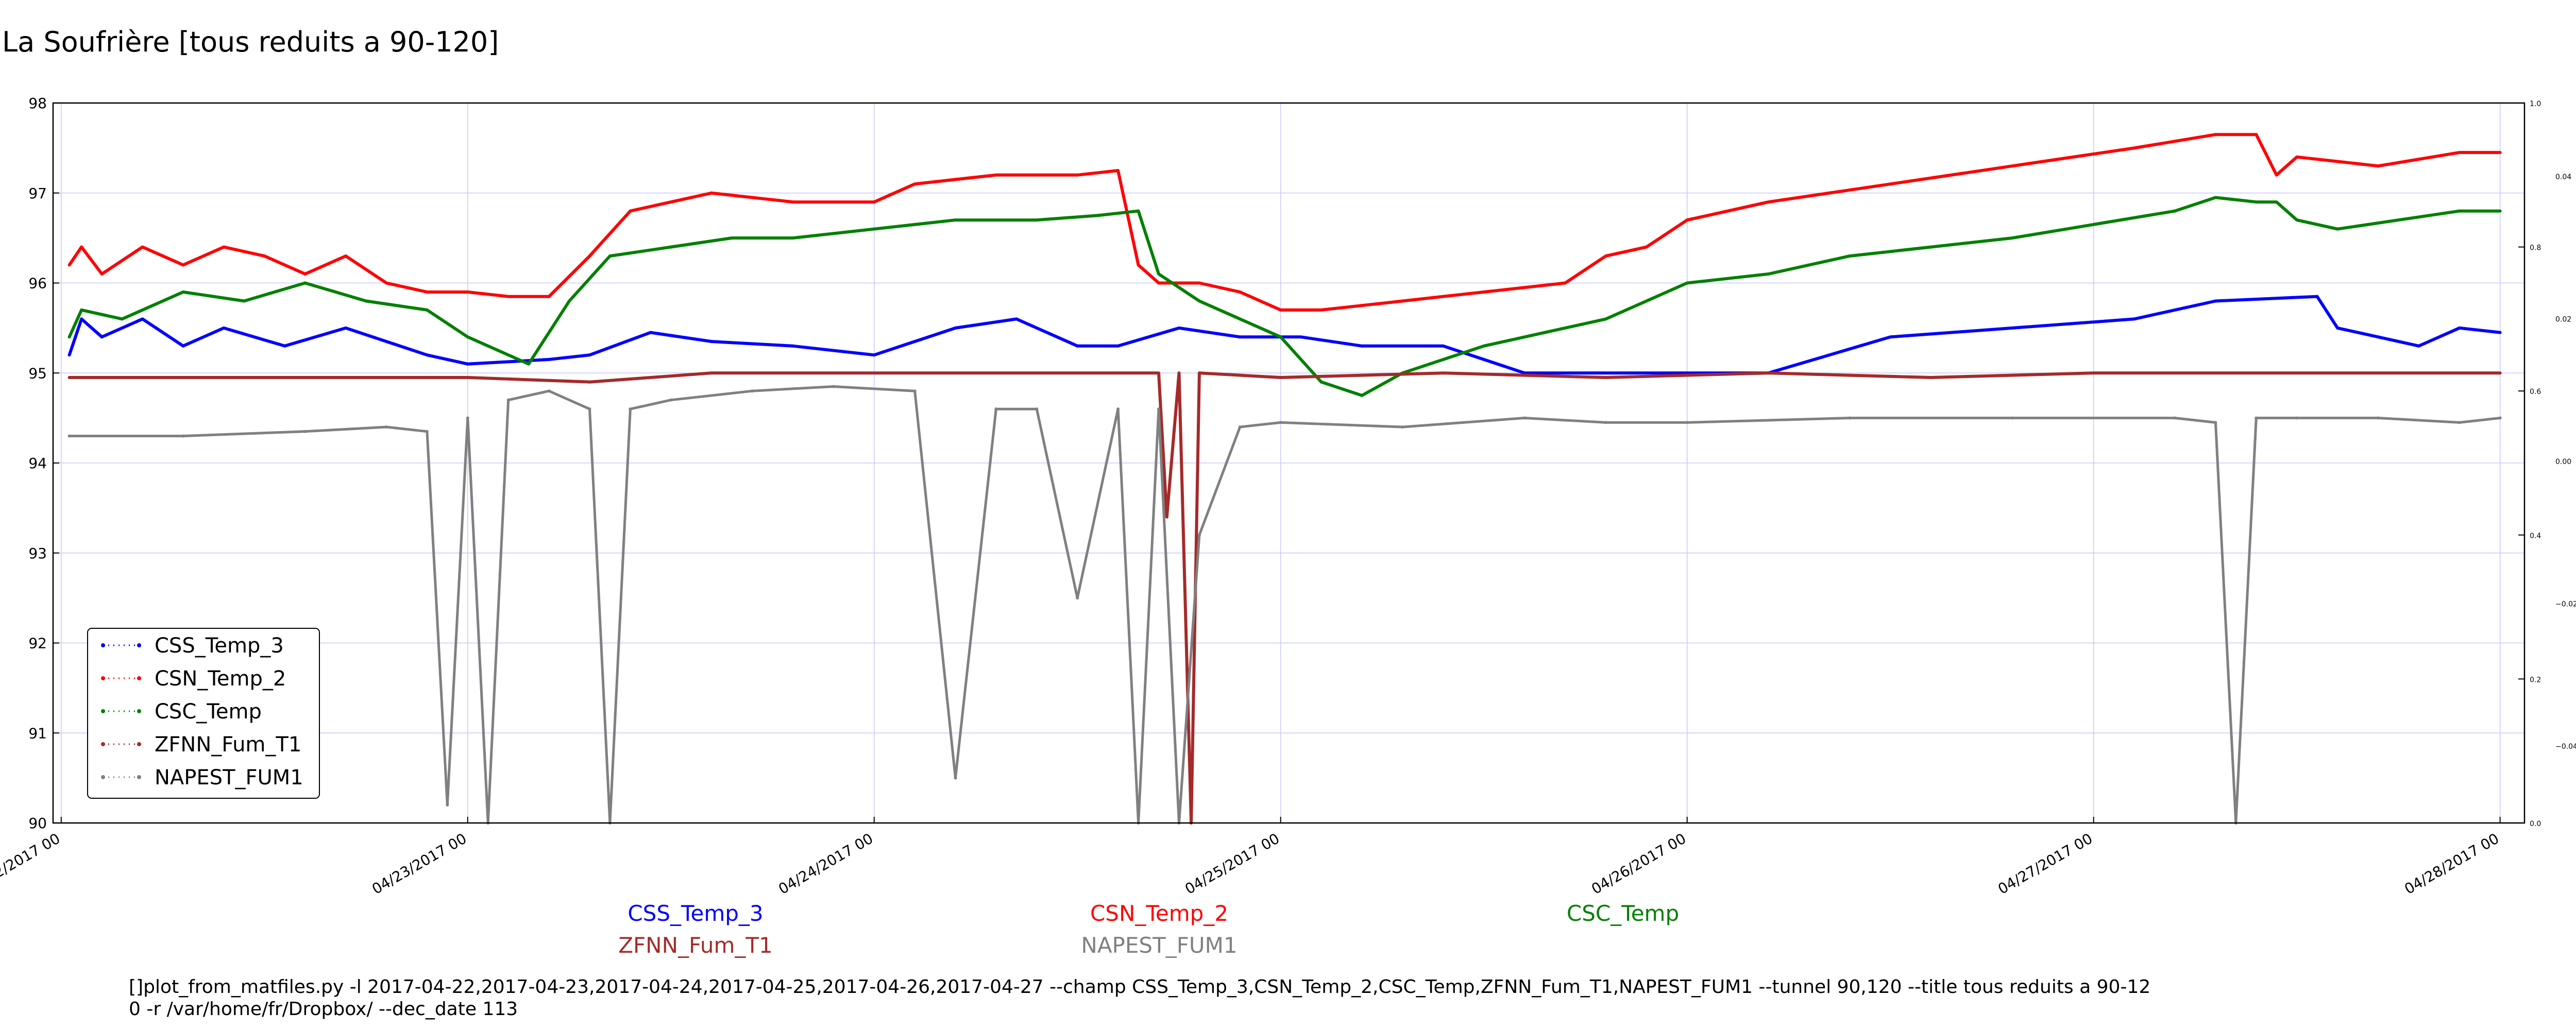  Describe the element at coordinates (695, 945) in the screenshot. I see `series-label-ZFNN_Fum_T1: ZFNN_Fum_T1` at that location.